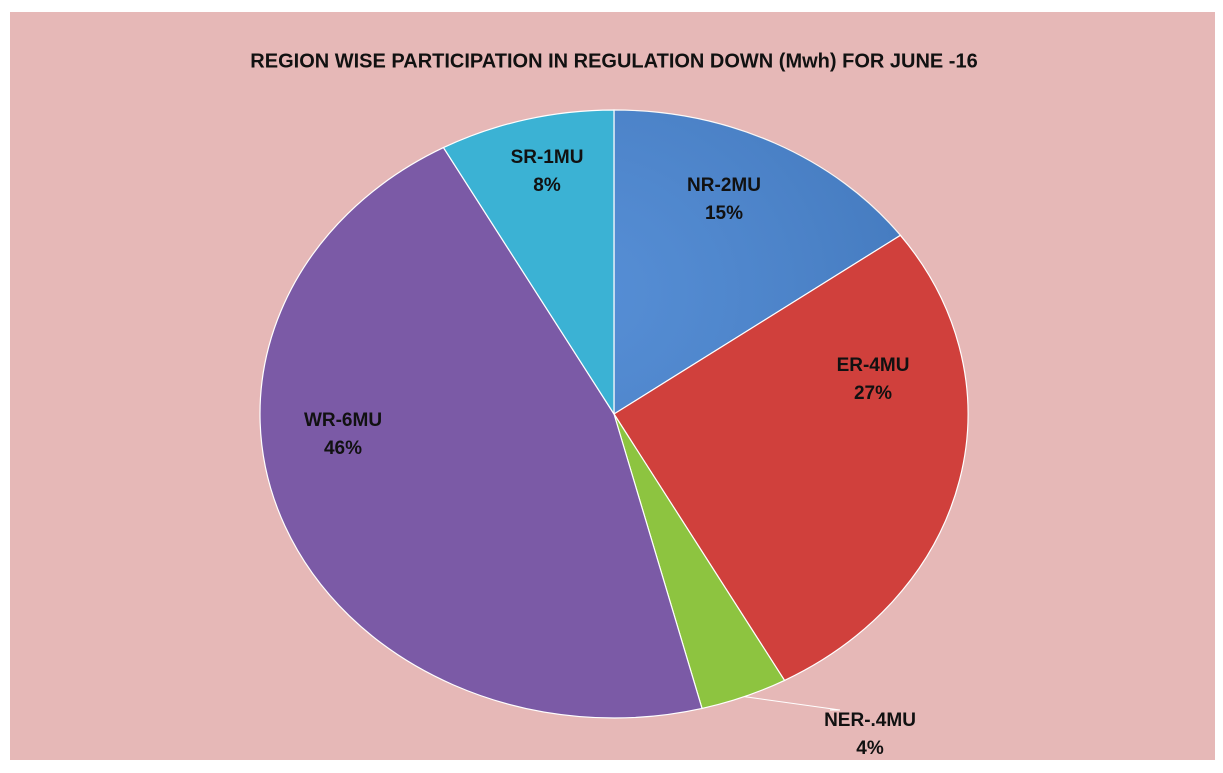 The height and width of the screenshot is (773, 1223). Describe the element at coordinates (873, 393) in the screenshot. I see `slice-value-label: 27%` at that location.